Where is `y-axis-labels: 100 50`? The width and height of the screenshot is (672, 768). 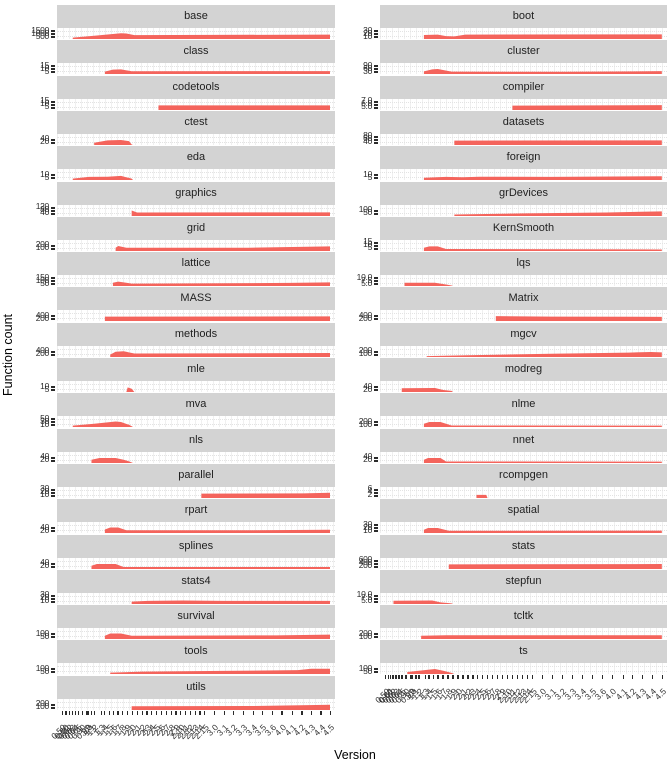
y-axis-labels: 100 50 is located at coordinates (348, 209).